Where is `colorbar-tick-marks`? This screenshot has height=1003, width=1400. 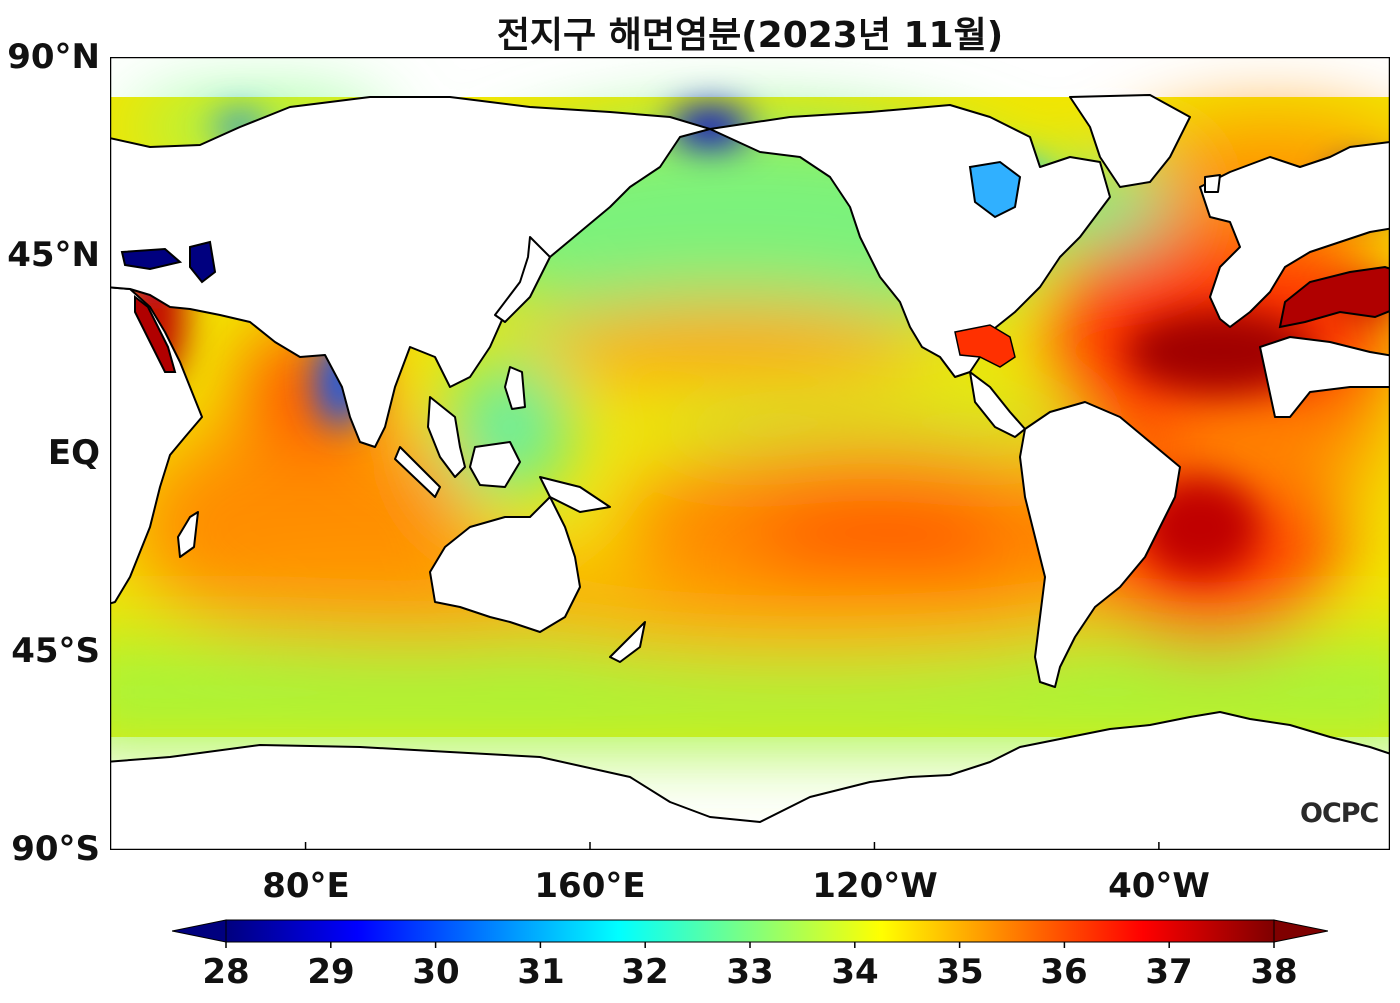 colorbar-tick-marks is located at coordinates (750, 945).